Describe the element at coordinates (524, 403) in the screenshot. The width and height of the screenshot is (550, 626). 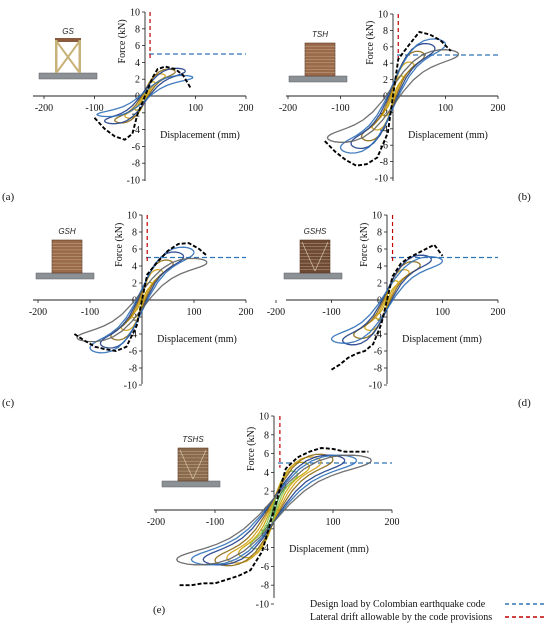
I see `panel-label: (d)` at that location.